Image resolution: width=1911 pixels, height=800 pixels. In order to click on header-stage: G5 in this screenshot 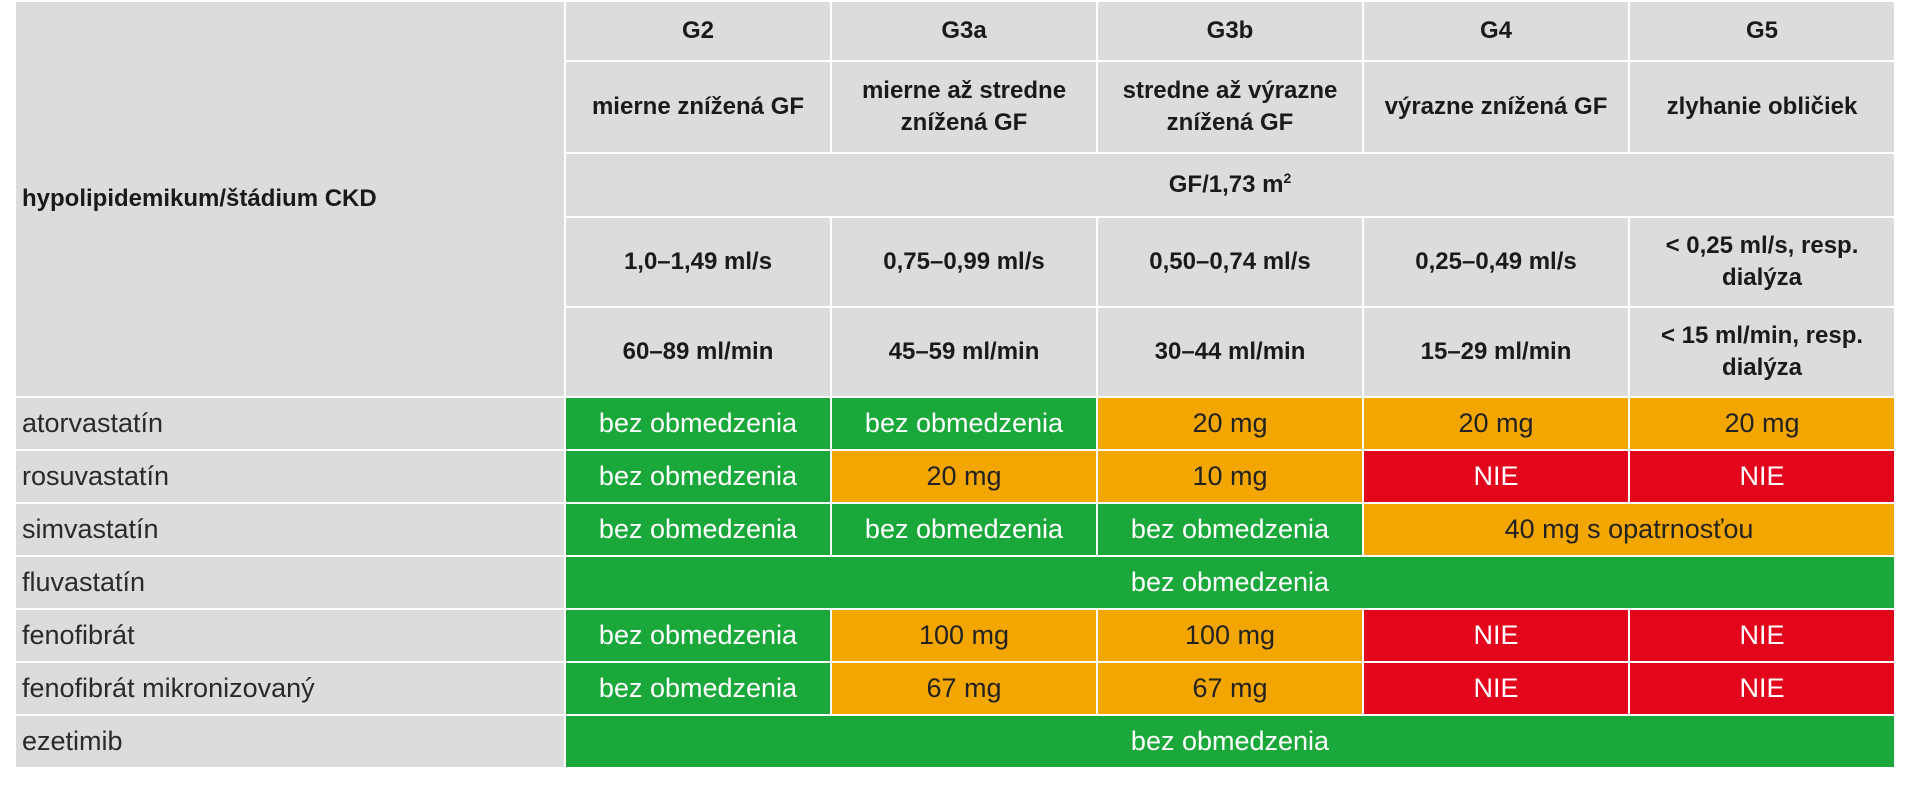, I will do `click(1762, 31)`.